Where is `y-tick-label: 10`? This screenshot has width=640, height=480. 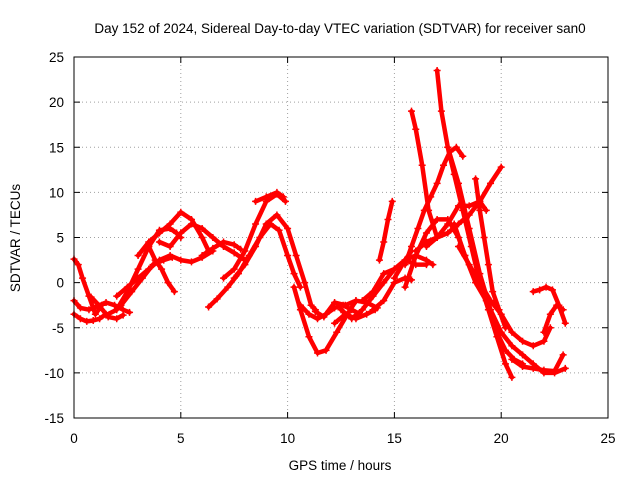 y-tick-label: 10 is located at coordinates (56, 192).